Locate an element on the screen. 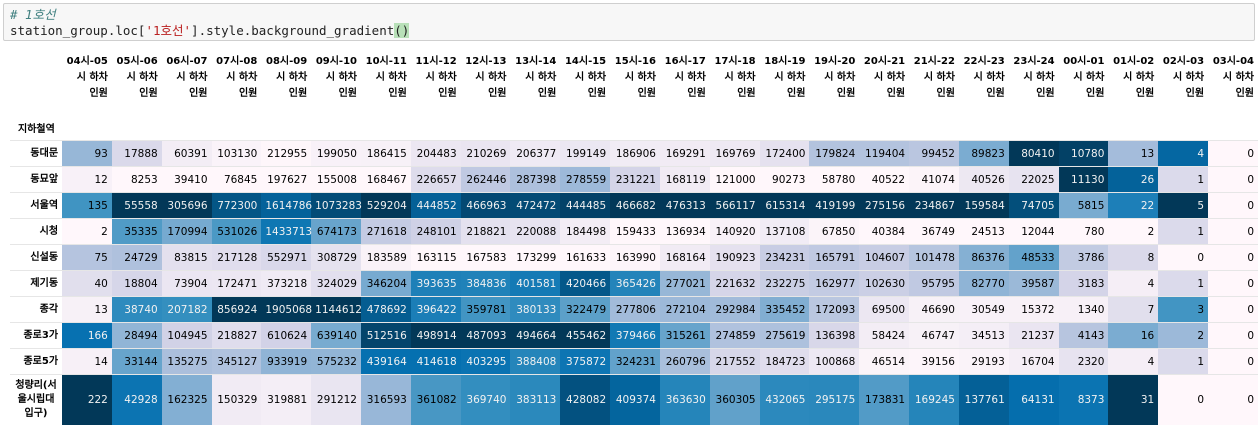 This screenshot has height=427, width=1258. data-cell: 3786 is located at coordinates (1083, 257).